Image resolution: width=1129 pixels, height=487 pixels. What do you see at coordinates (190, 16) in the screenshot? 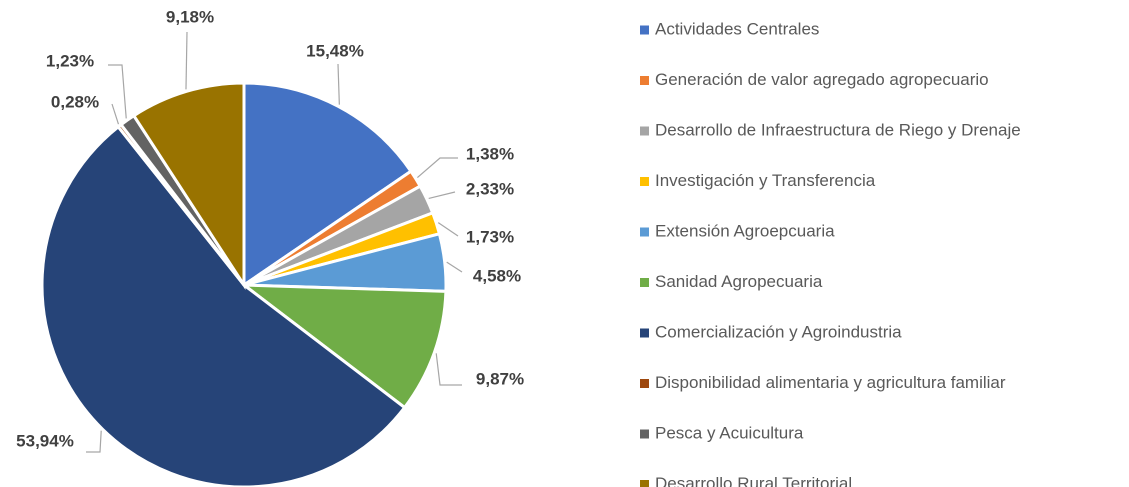
I see `data-label: 9,18%` at bounding box center [190, 16].